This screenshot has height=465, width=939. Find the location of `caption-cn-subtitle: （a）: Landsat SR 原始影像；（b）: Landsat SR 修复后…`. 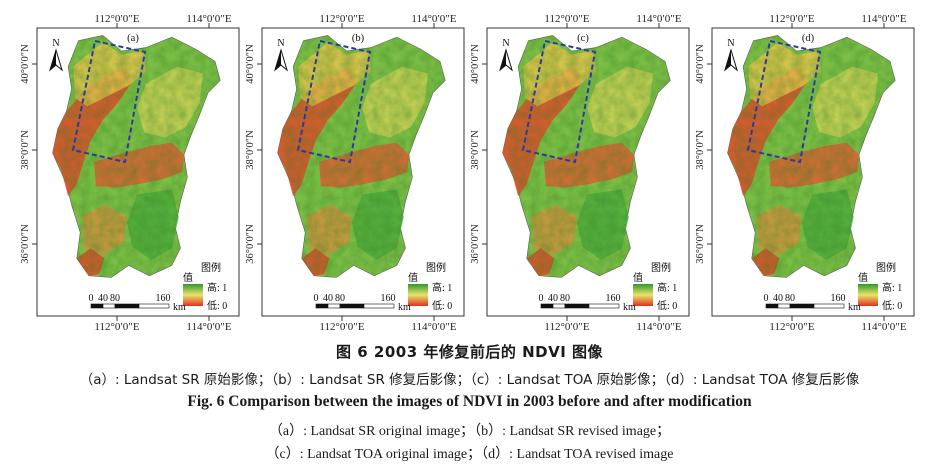

caption-cn-subtitle: （a）: Landsat SR 原始影像；（b）: Landsat SR 修复后… is located at coordinates (469, 380).